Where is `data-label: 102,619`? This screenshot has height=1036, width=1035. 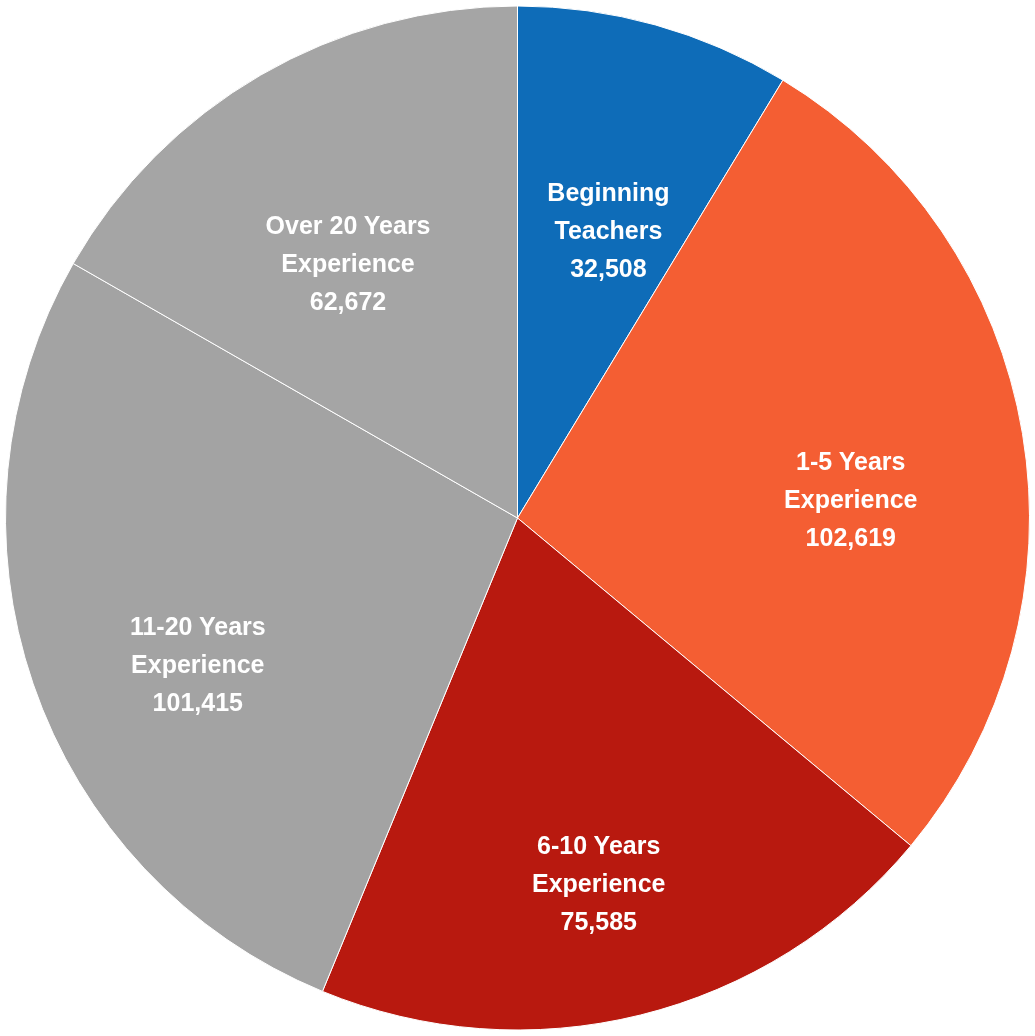 data-label: 102,619 is located at coordinates (850, 537).